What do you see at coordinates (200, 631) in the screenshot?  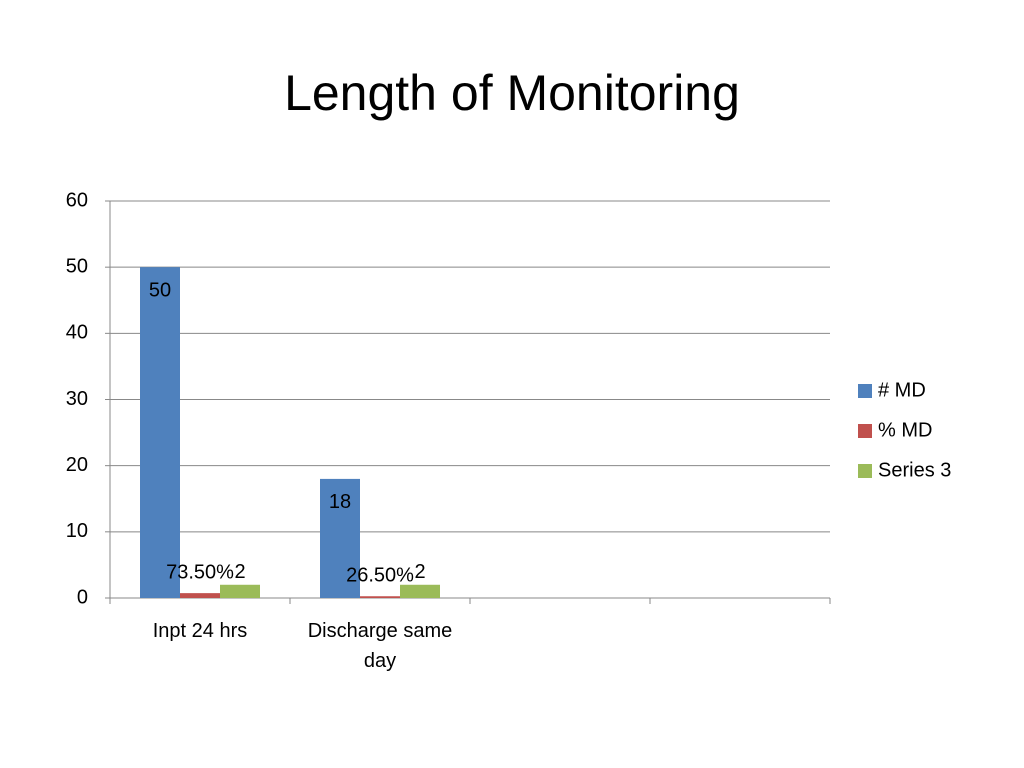 I see `x-tick-label: Inpt 24 hrs` at bounding box center [200, 631].